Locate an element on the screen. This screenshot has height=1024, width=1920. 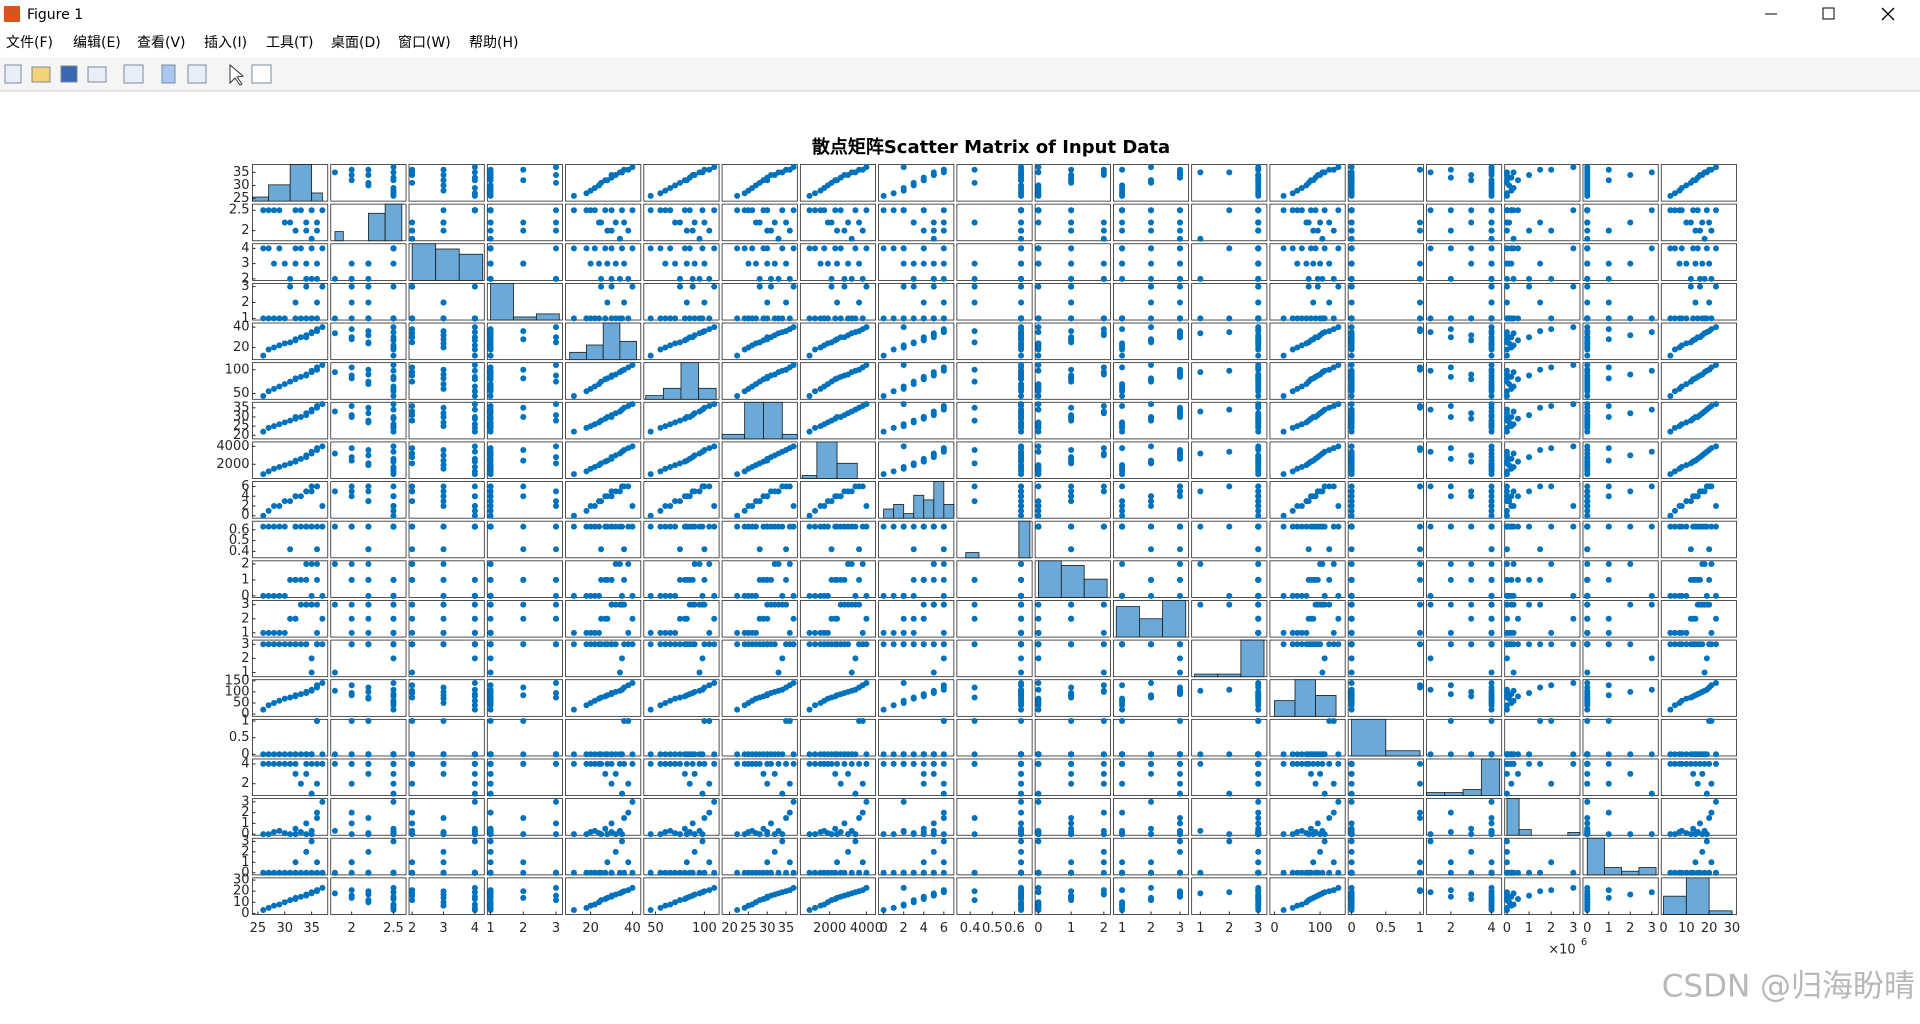
link-icon is located at coordinates (133, 74).